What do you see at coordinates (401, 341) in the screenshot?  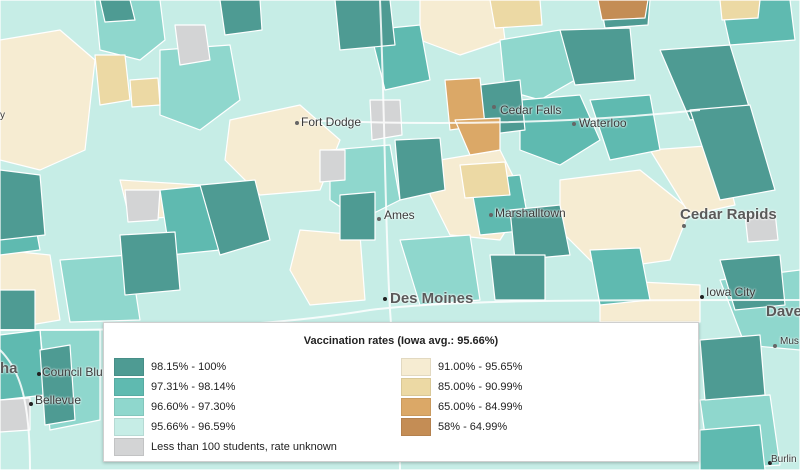 I see `legend-title: Vaccination rates (Iowa avg.: 95.66%)` at bounding box center [401, 341].